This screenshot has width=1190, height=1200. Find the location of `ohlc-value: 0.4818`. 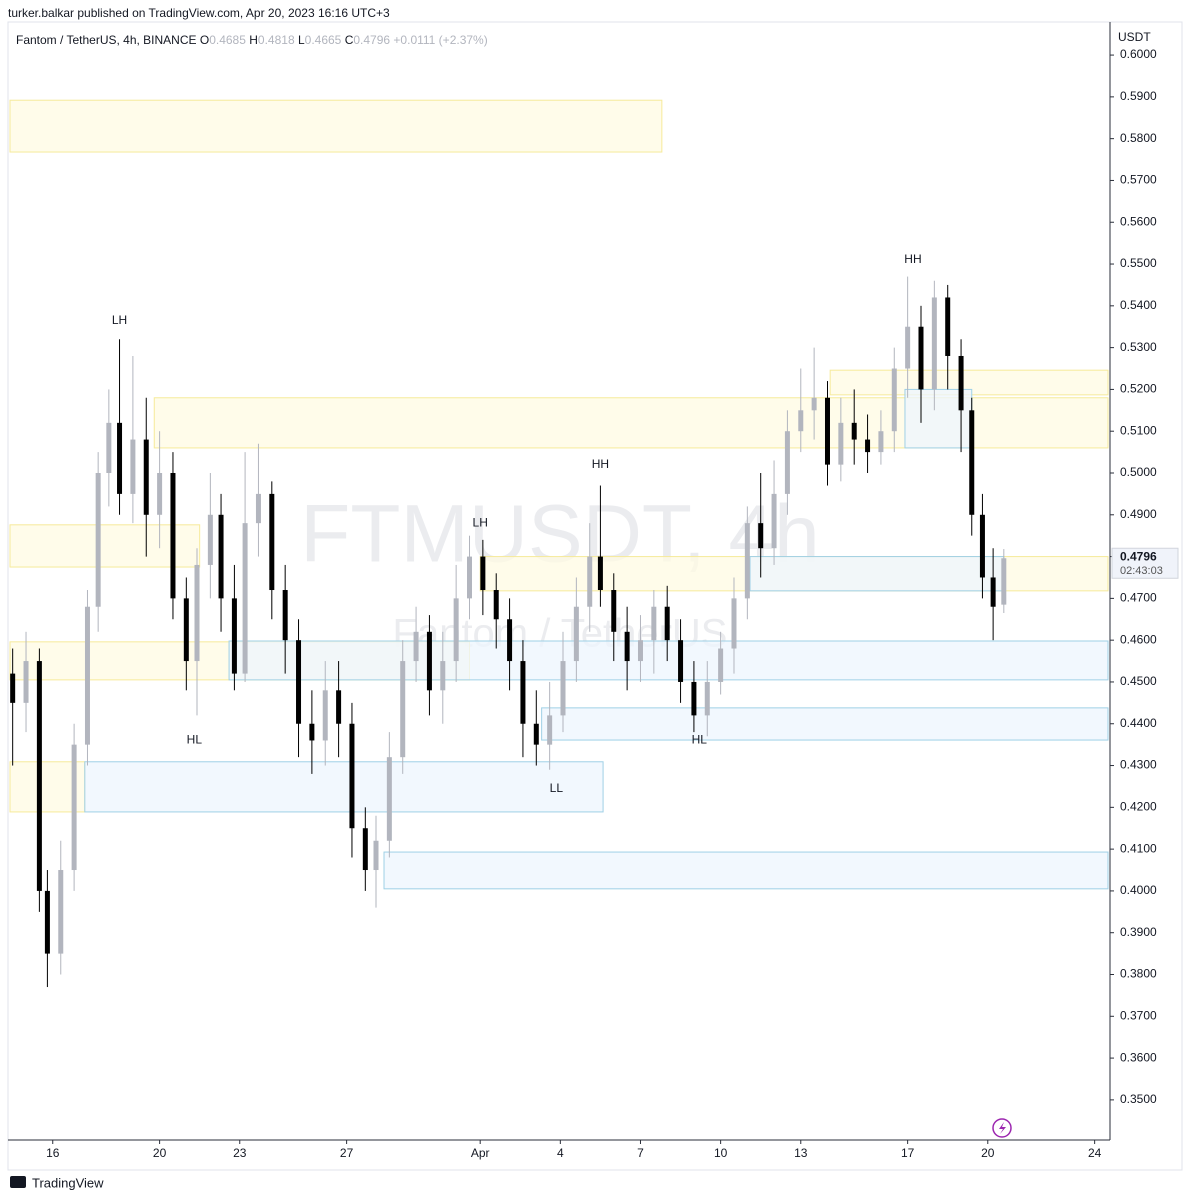

ohlc-value: 0.4818 is located at coordinates (276, 40).